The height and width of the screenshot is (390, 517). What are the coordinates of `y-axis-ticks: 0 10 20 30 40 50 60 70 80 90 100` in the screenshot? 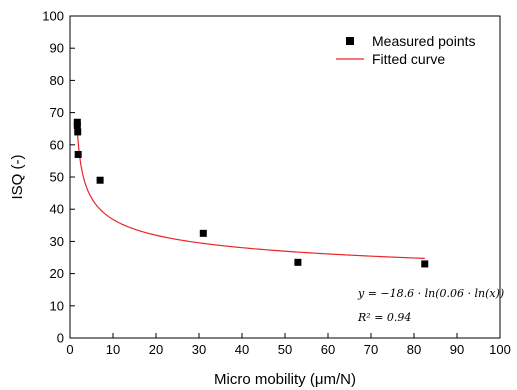 It's located at (58, 177).